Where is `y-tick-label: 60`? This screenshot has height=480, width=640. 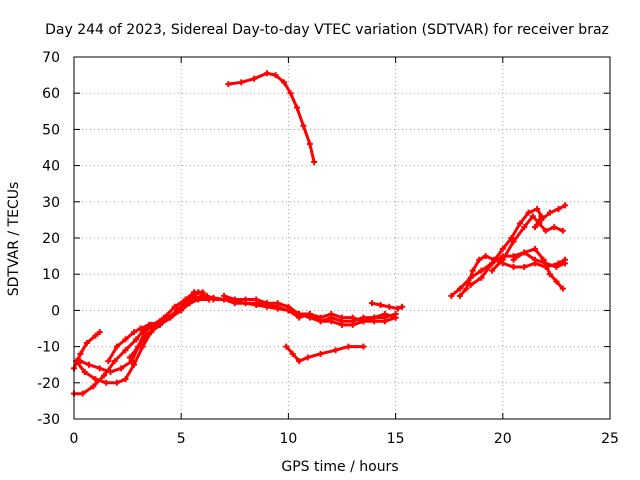 y-tick-label: 60 is located at coordinates (51, 94).